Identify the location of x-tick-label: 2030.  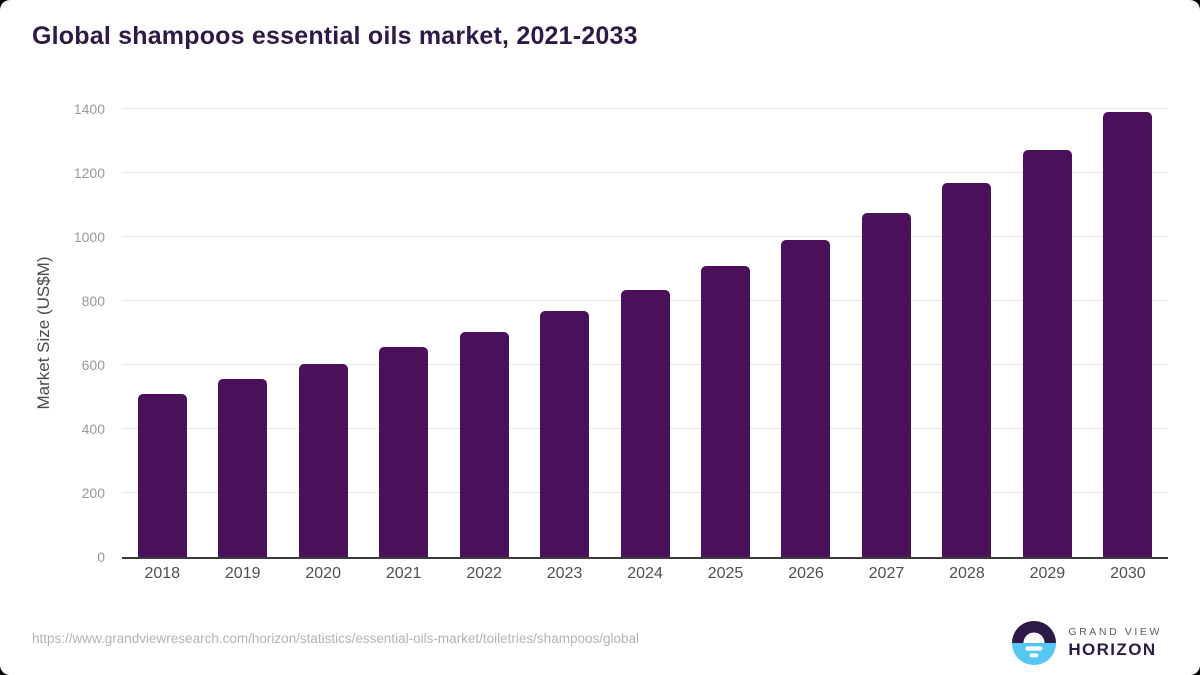
(1128, 573).